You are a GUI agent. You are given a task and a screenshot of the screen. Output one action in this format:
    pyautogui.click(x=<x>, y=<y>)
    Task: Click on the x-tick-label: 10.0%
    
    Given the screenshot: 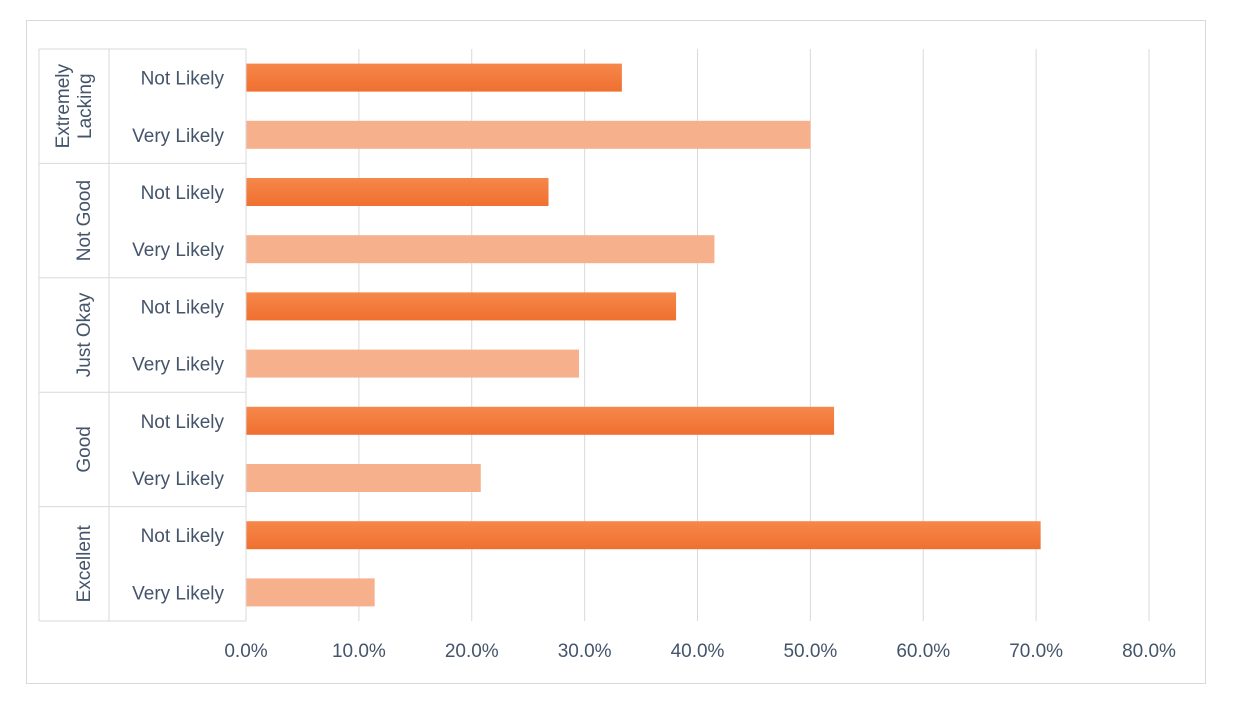 What is the action you would take?
    pyautogui.click(x=359, y=651)
    